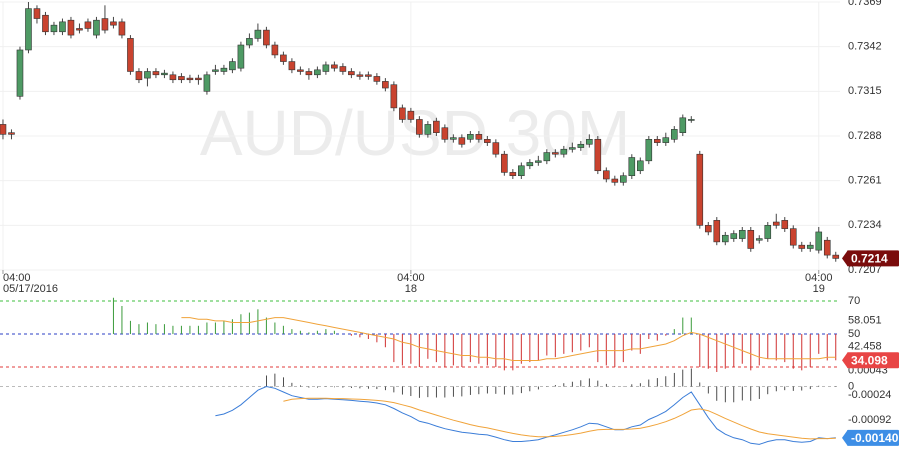 The height and width of the screenshot is (451, 900). Describe the element at coordinates (869, 360) in the screenshot. I see `badge-label: 34.098` at that location.